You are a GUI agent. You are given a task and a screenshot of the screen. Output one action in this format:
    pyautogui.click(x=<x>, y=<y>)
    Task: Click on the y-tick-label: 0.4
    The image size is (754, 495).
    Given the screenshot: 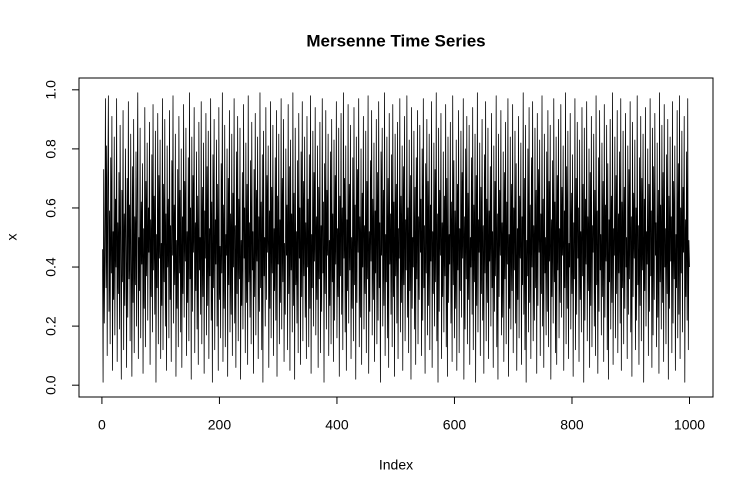 What is the action you would take?
    pyautogui.click(x=51, y=267)
    